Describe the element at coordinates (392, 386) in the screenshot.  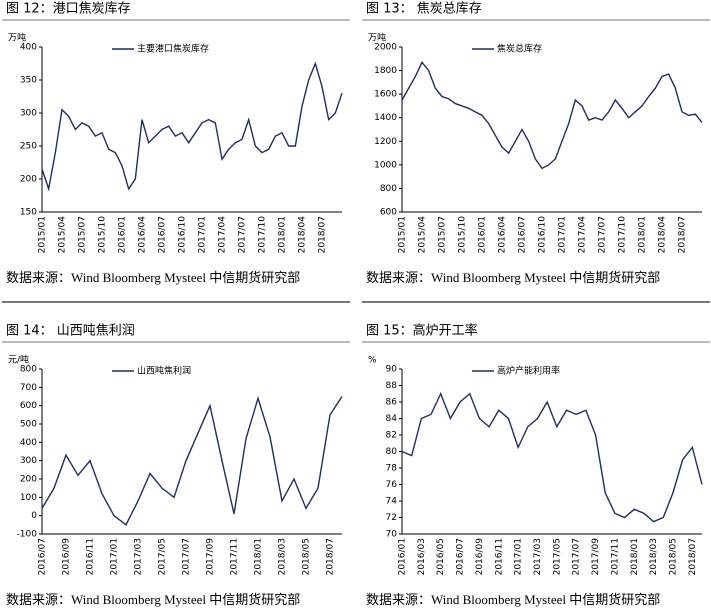
I see `y-tick-label: 88` at that location.